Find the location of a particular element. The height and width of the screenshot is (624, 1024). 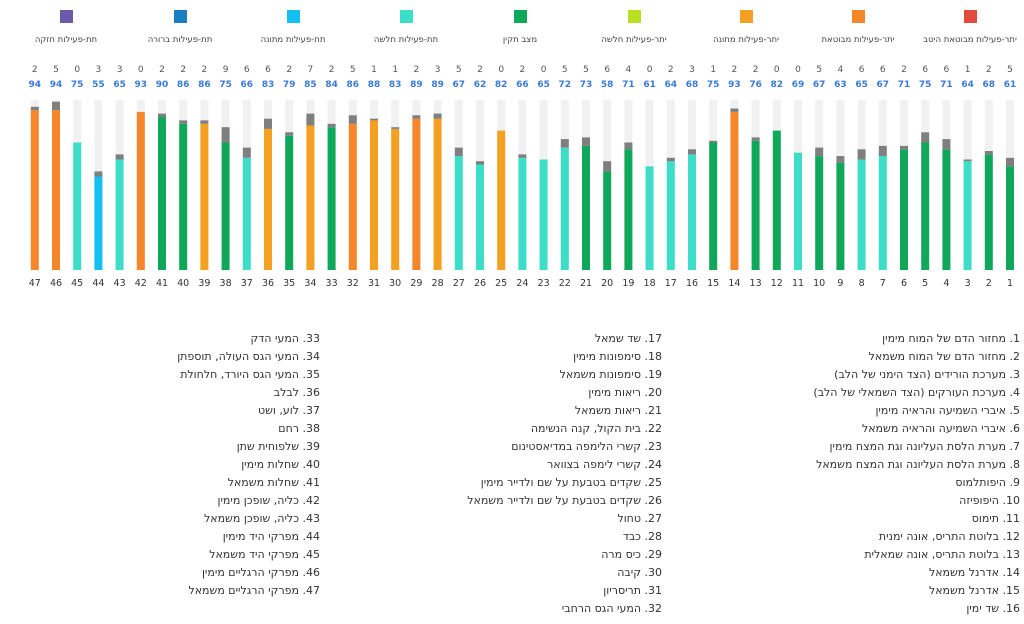

amber-square-icon is located at coordinates (746, 16).